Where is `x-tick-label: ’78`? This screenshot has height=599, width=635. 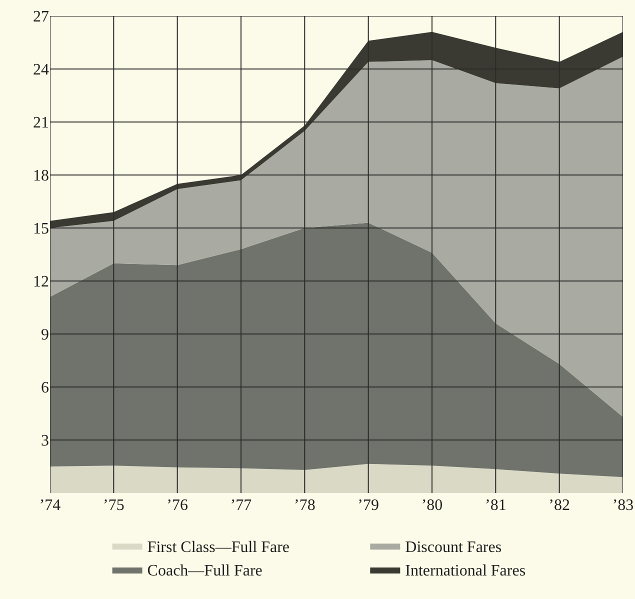
x-tick-label: ’78 is located at coordinates (305, 505).